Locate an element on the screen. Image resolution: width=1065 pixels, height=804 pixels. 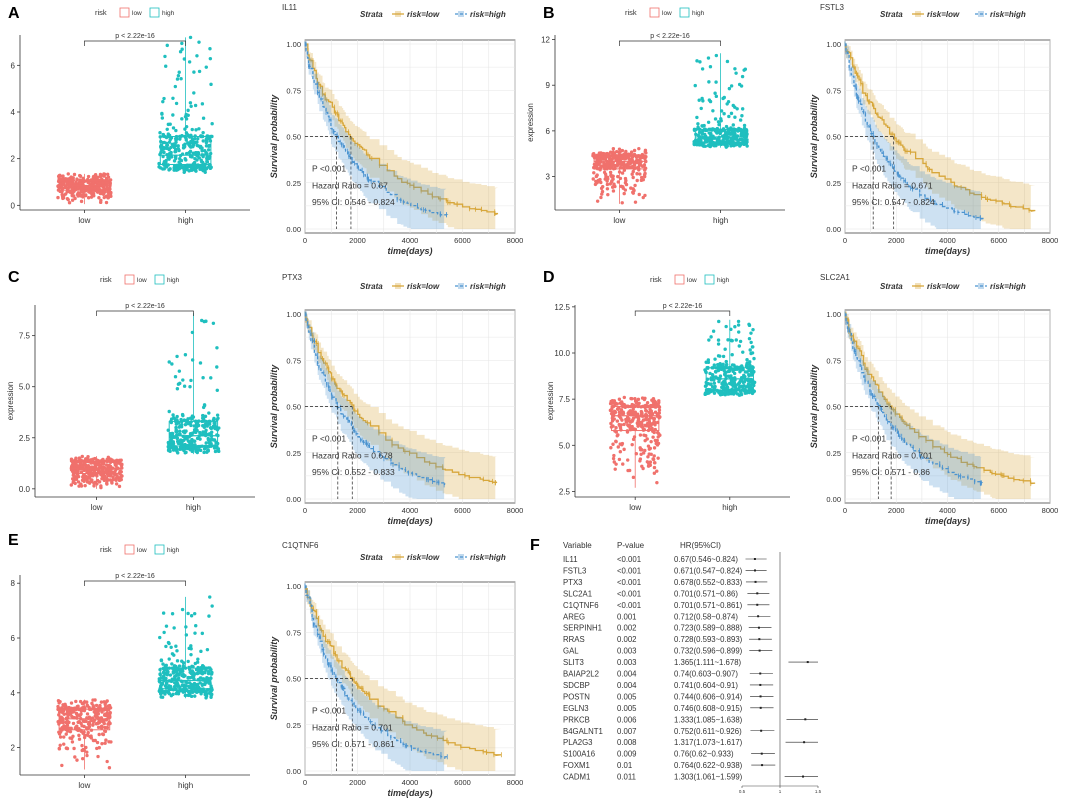
km-pvalue: P <0.001 is located at coordinates (329, 711).